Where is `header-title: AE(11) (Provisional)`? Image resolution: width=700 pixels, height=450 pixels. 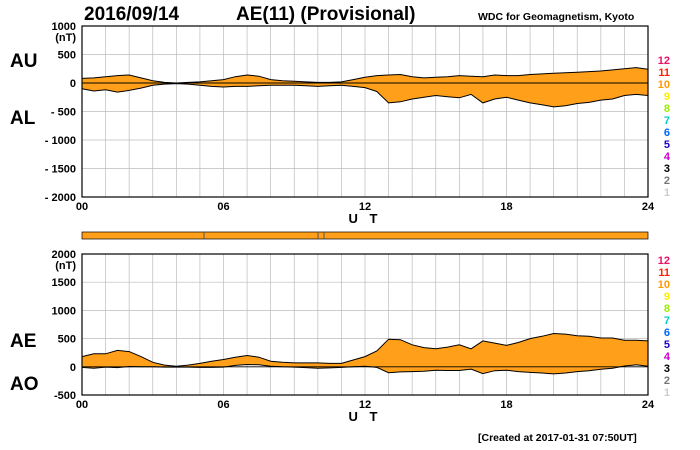 header-title: AE(11) (Provisional) is located at coordinates (326, 14).